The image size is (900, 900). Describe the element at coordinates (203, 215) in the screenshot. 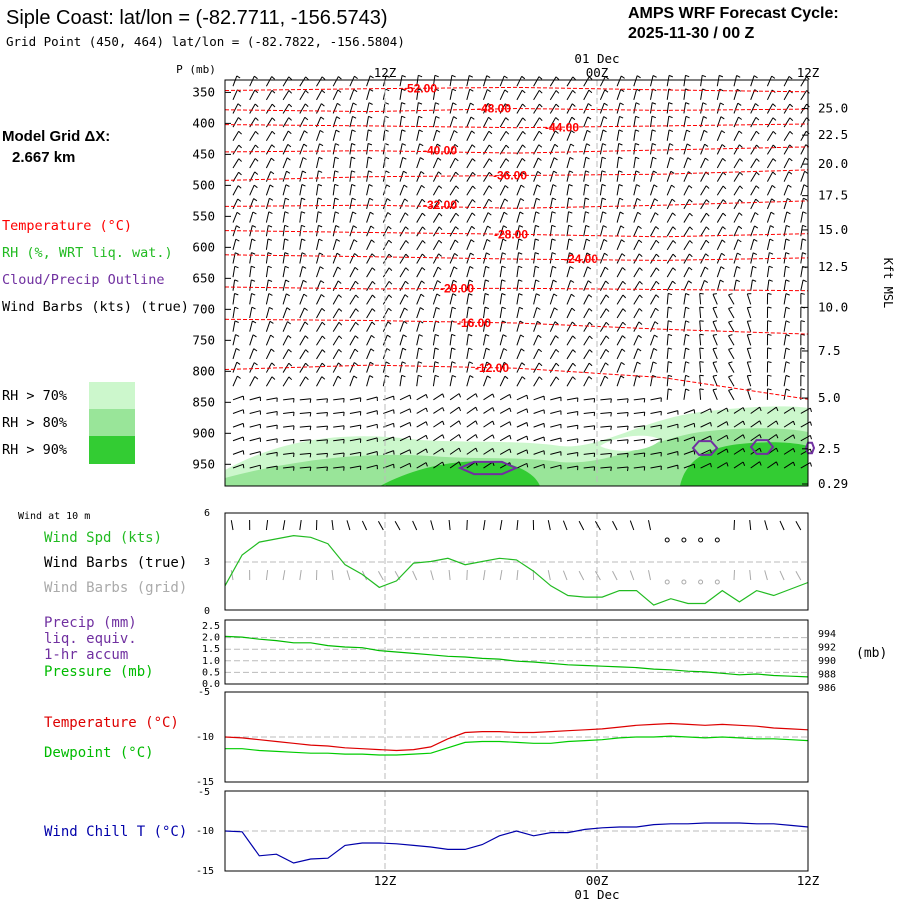

I see `pressure-tick-550: 550` at that location.